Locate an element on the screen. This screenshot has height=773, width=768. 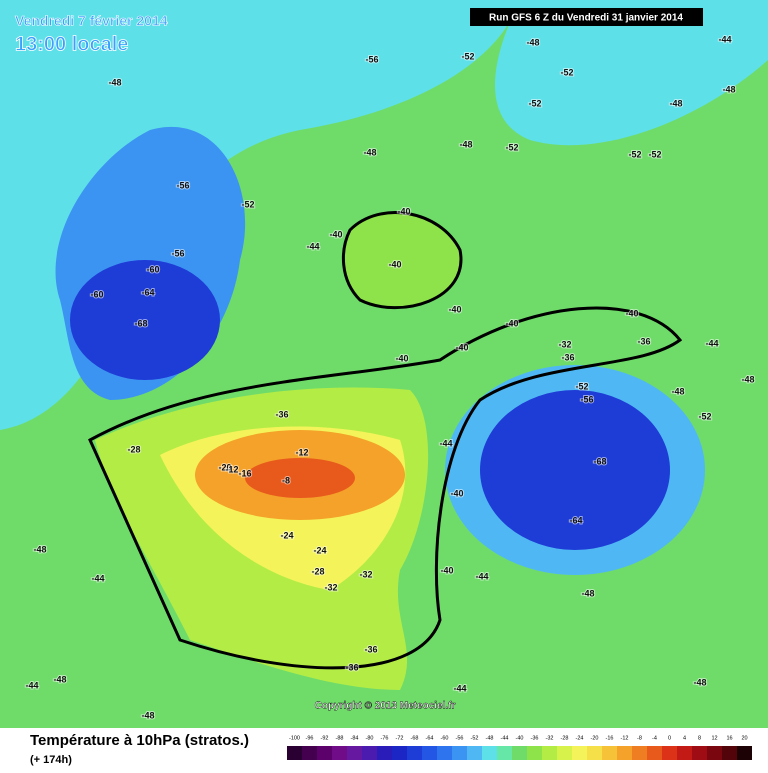
legend-label: -16 is located at coordinates (610, 738).